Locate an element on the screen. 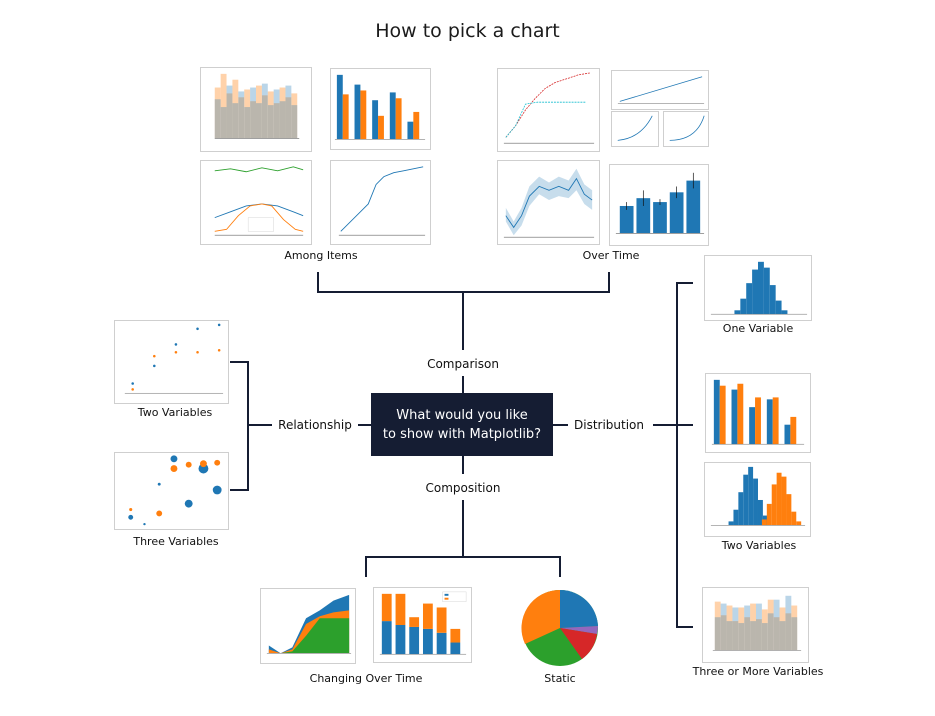  leaf-three-variables: Three Variables is located at coordinates (176, 541).